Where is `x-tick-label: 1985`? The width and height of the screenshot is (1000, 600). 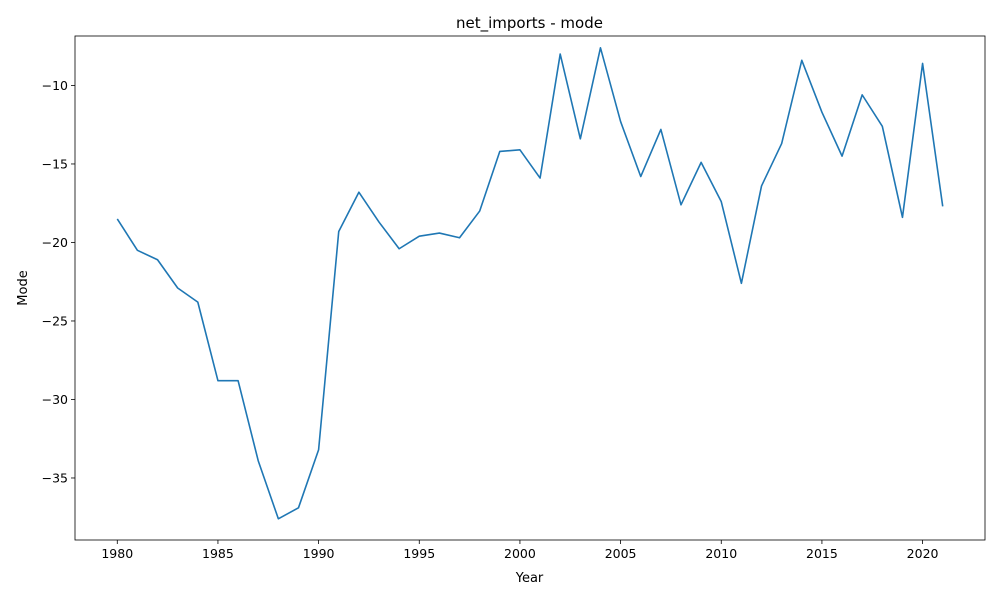 x-tick-label: 1985 is located at coordinates (218, 553).